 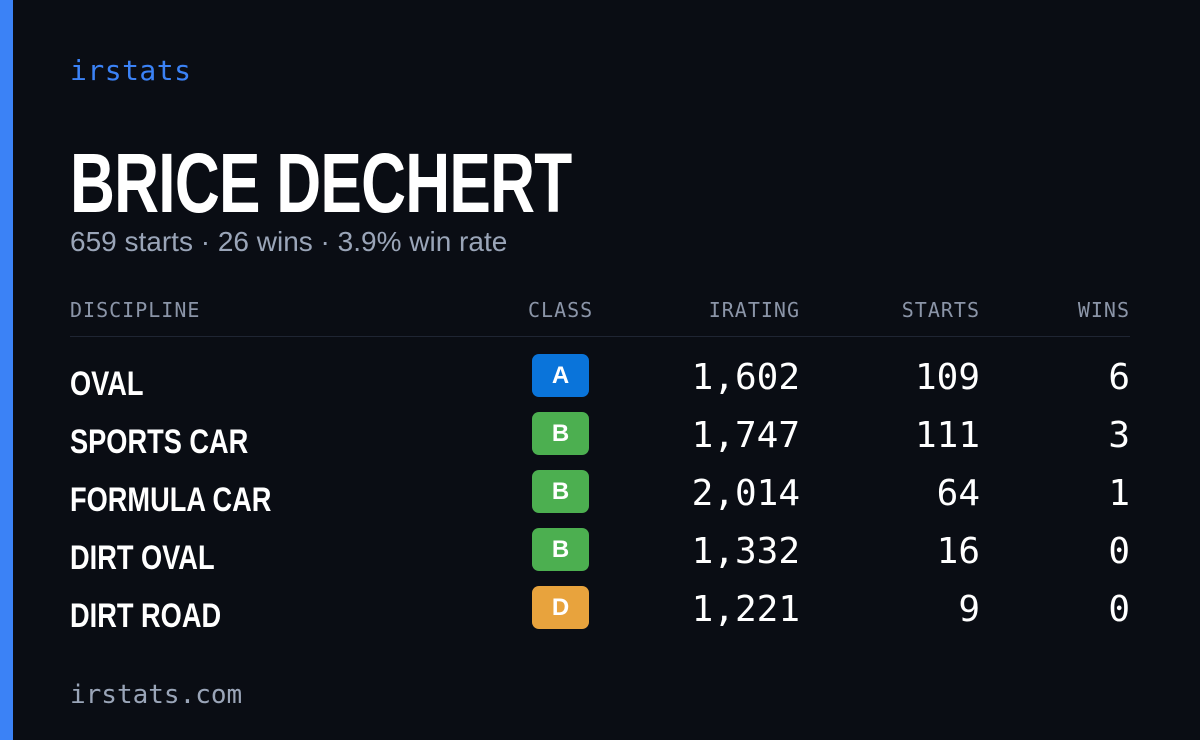 I want to click on footer-url: irstats.com, so click(x=156, y=695).